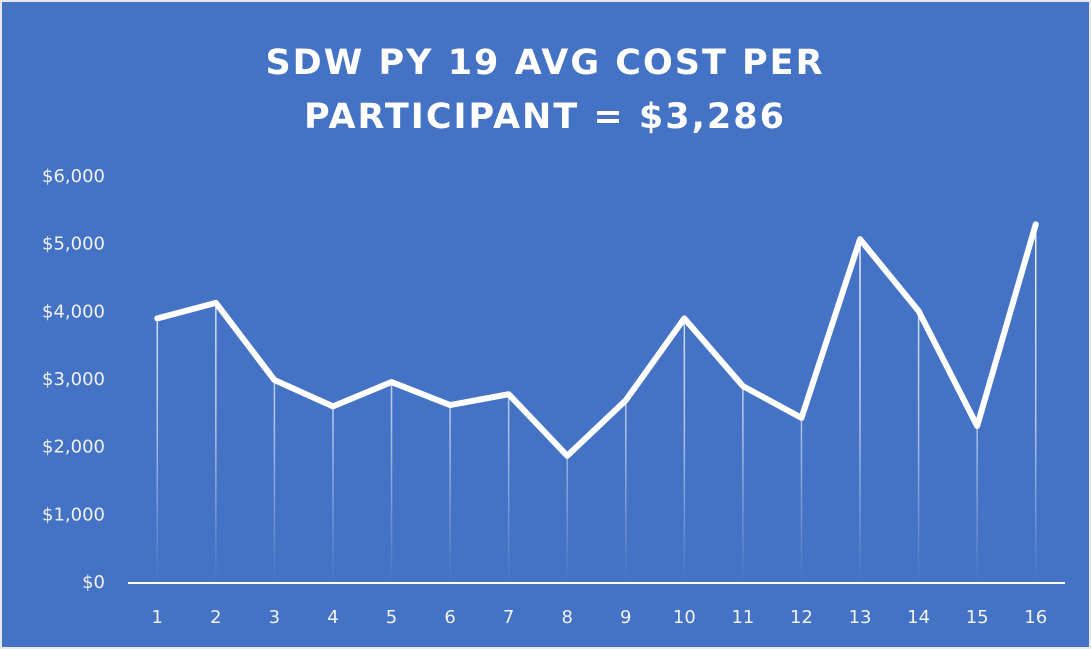 Image resolution: width=1091 pixels, height=649 pixels. What do you see at coordinates (742, 617) in the screenshot?
I see `x-tick-label: 11` at bounding box center [742, 617].